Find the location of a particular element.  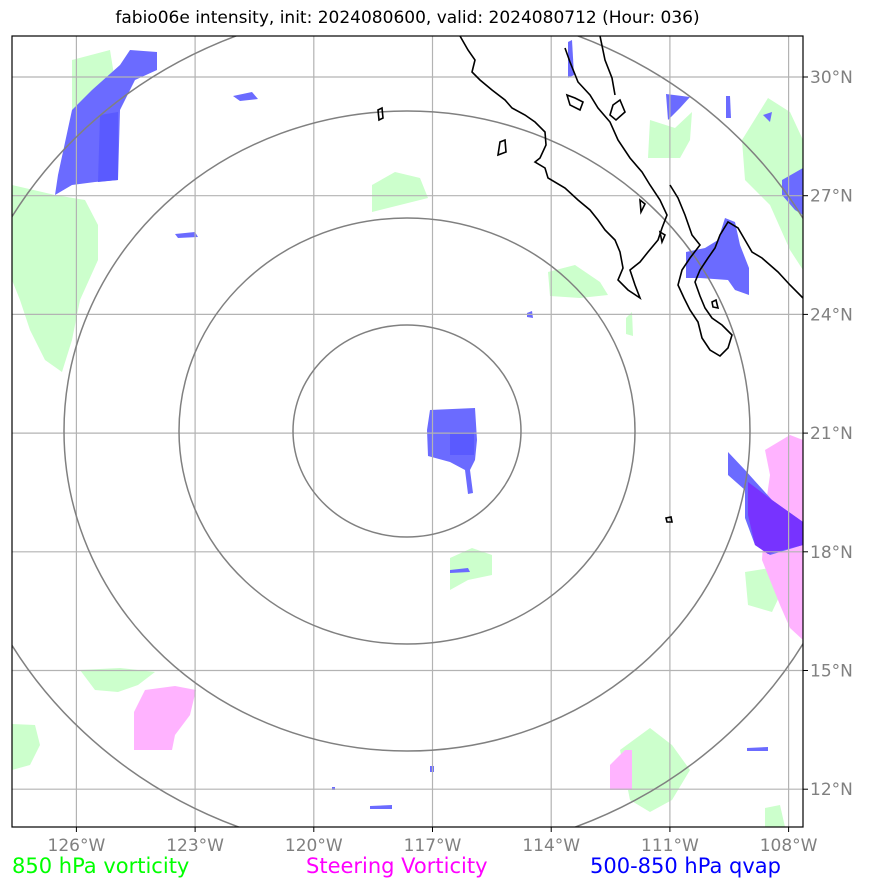

lat-label: 18°N is located at coordinates (831, 553).